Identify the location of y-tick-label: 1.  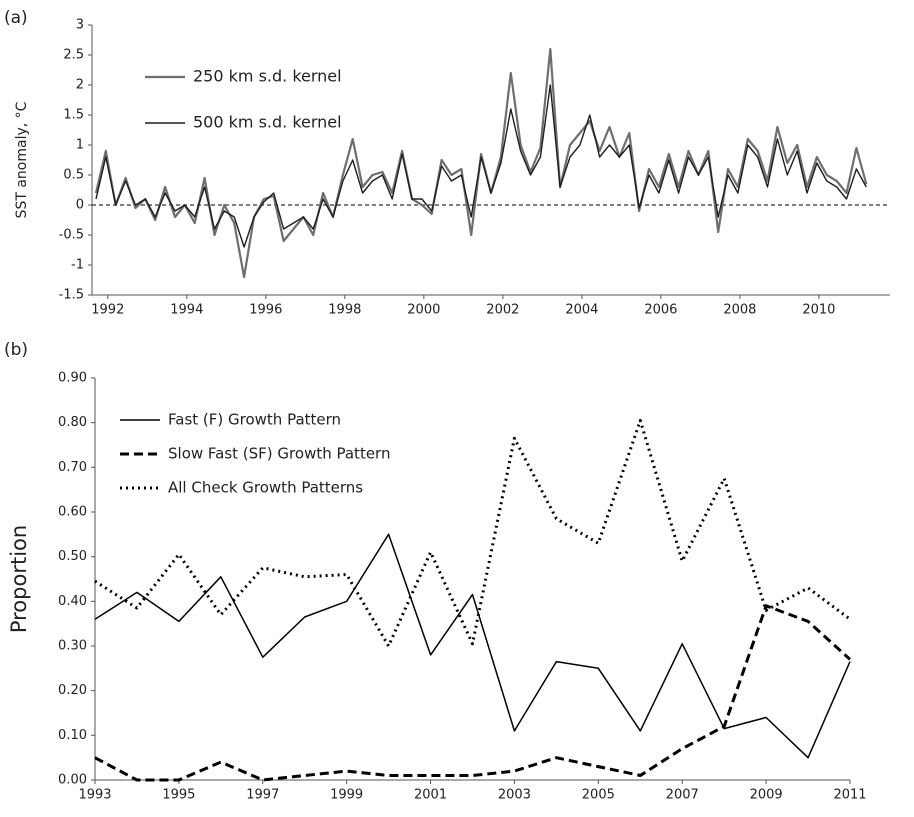
(80, 145).